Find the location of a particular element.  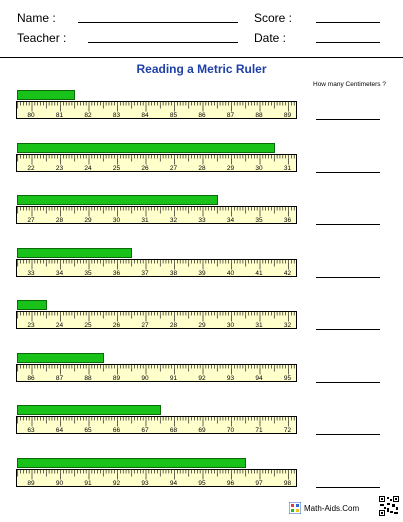

ruler-number: 71 is located at coordinates (259, 430).